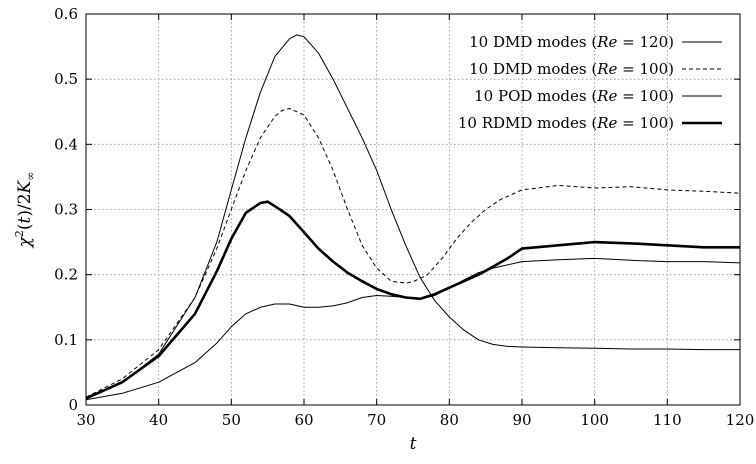 The image size is (756, 464). I want to click on legend-label-2: 10 DMD modes (Re = 100), so click(571, 69).